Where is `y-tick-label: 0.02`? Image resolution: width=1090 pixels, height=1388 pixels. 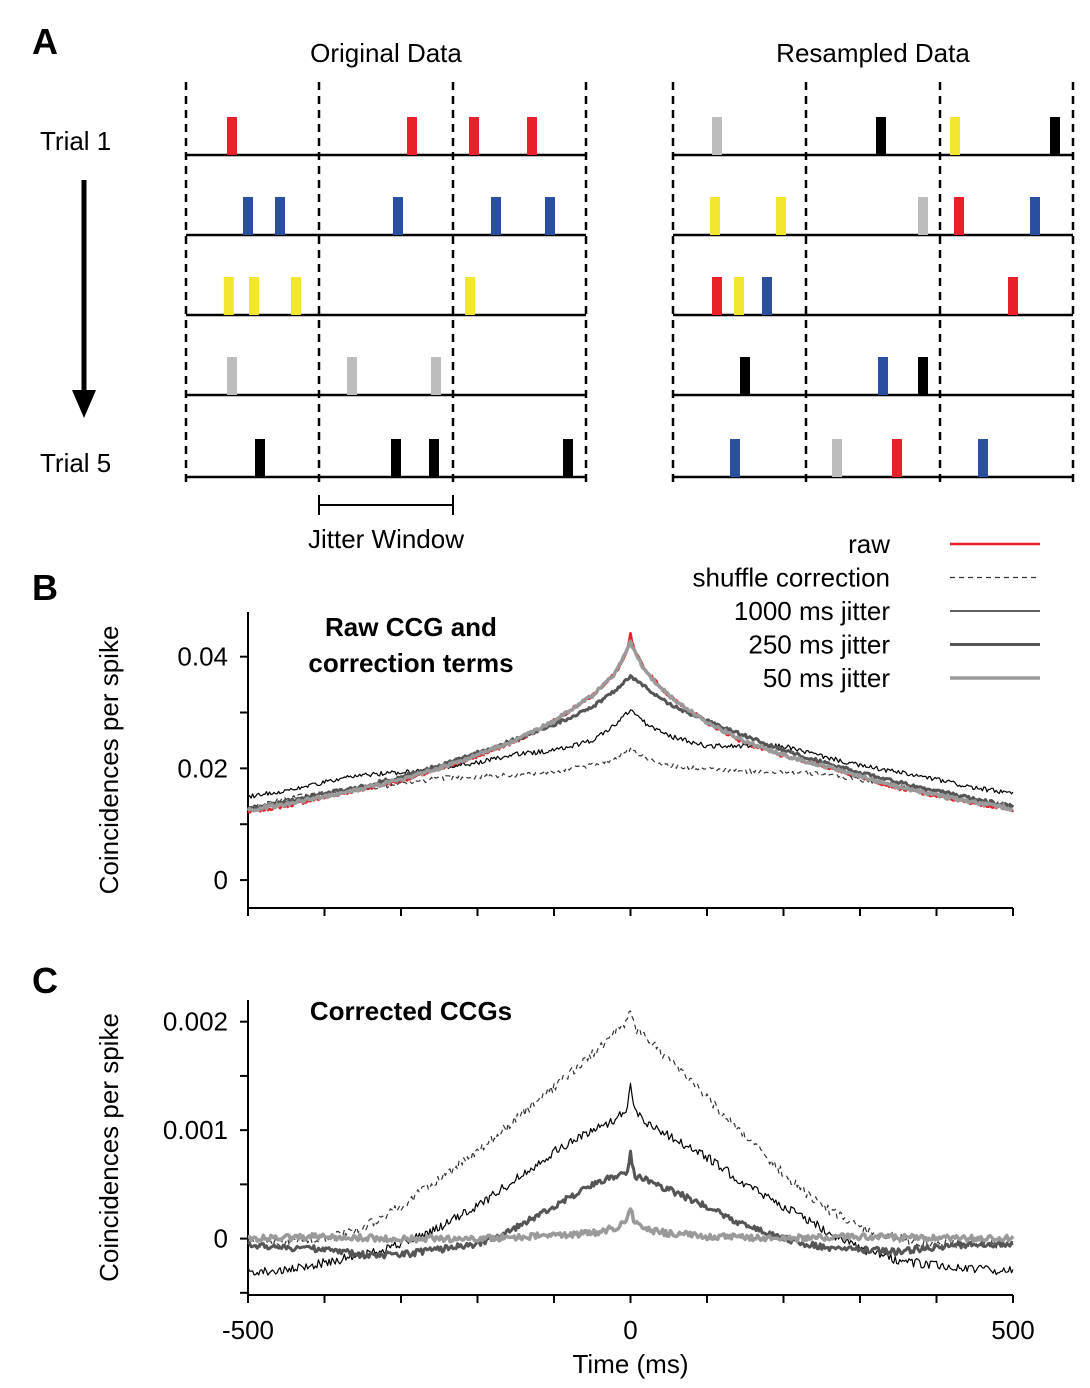
y-tick-label: 0.02 is located at coordinates (202, 768).